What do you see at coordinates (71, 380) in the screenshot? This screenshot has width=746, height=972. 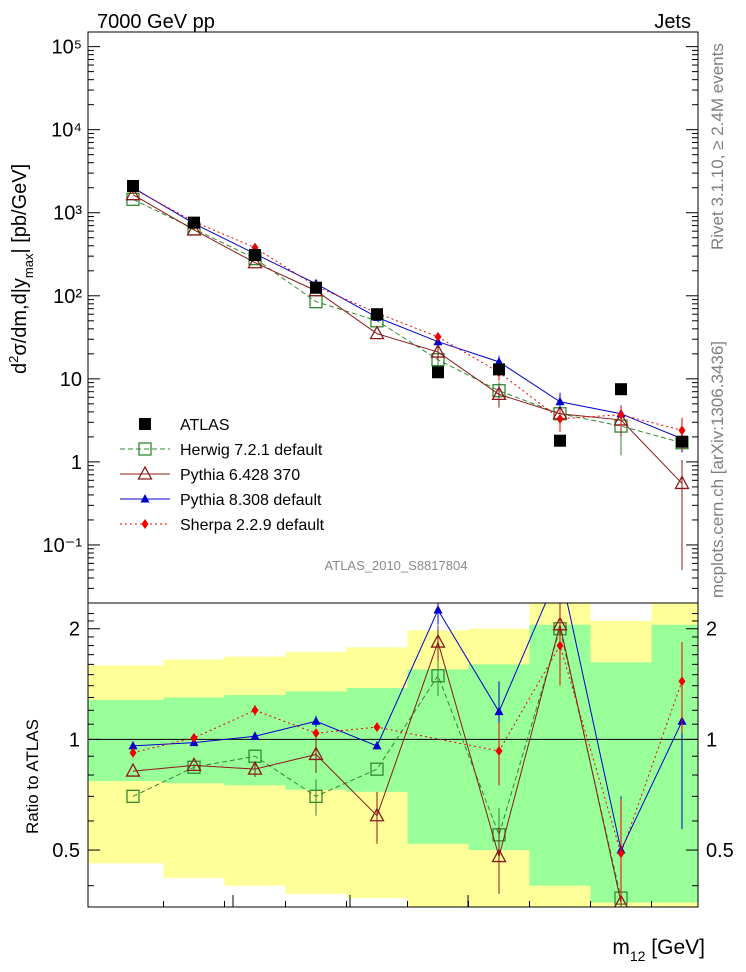 I see `main-y-tick-label: 10` at bounding box center [71, 380].